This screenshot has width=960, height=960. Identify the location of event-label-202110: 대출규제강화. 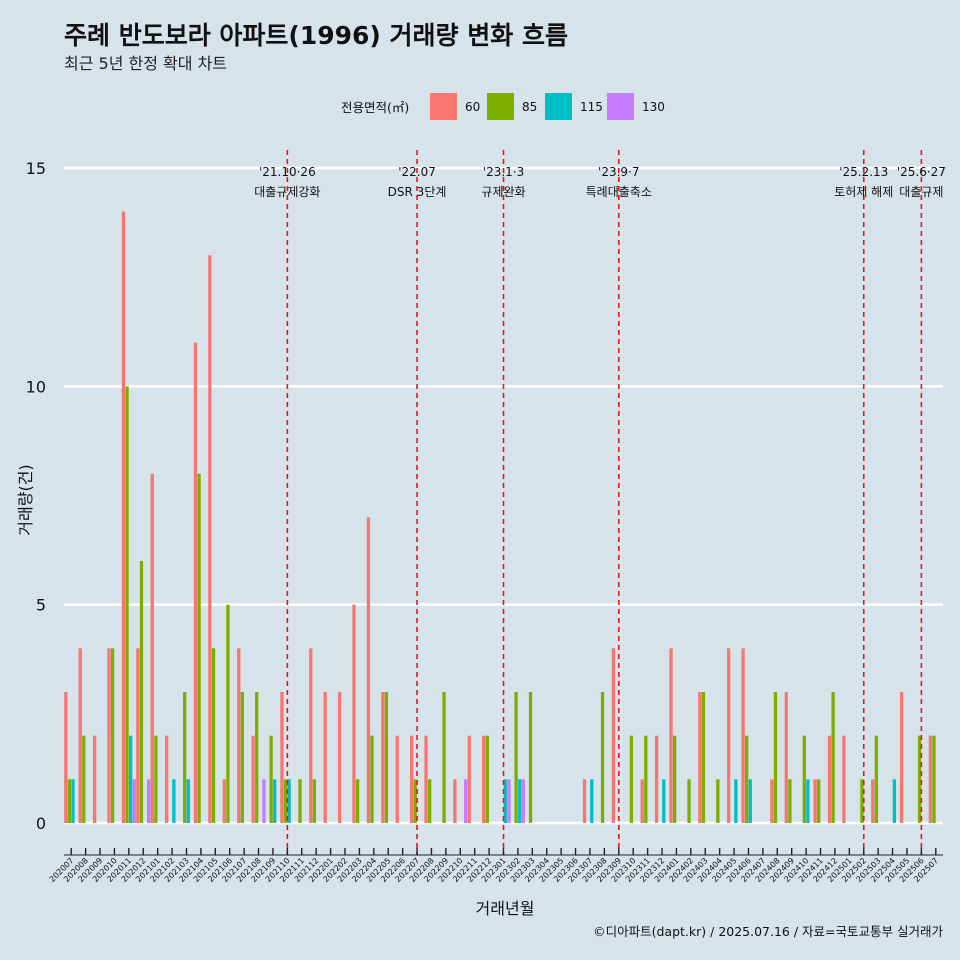
(287, 192).